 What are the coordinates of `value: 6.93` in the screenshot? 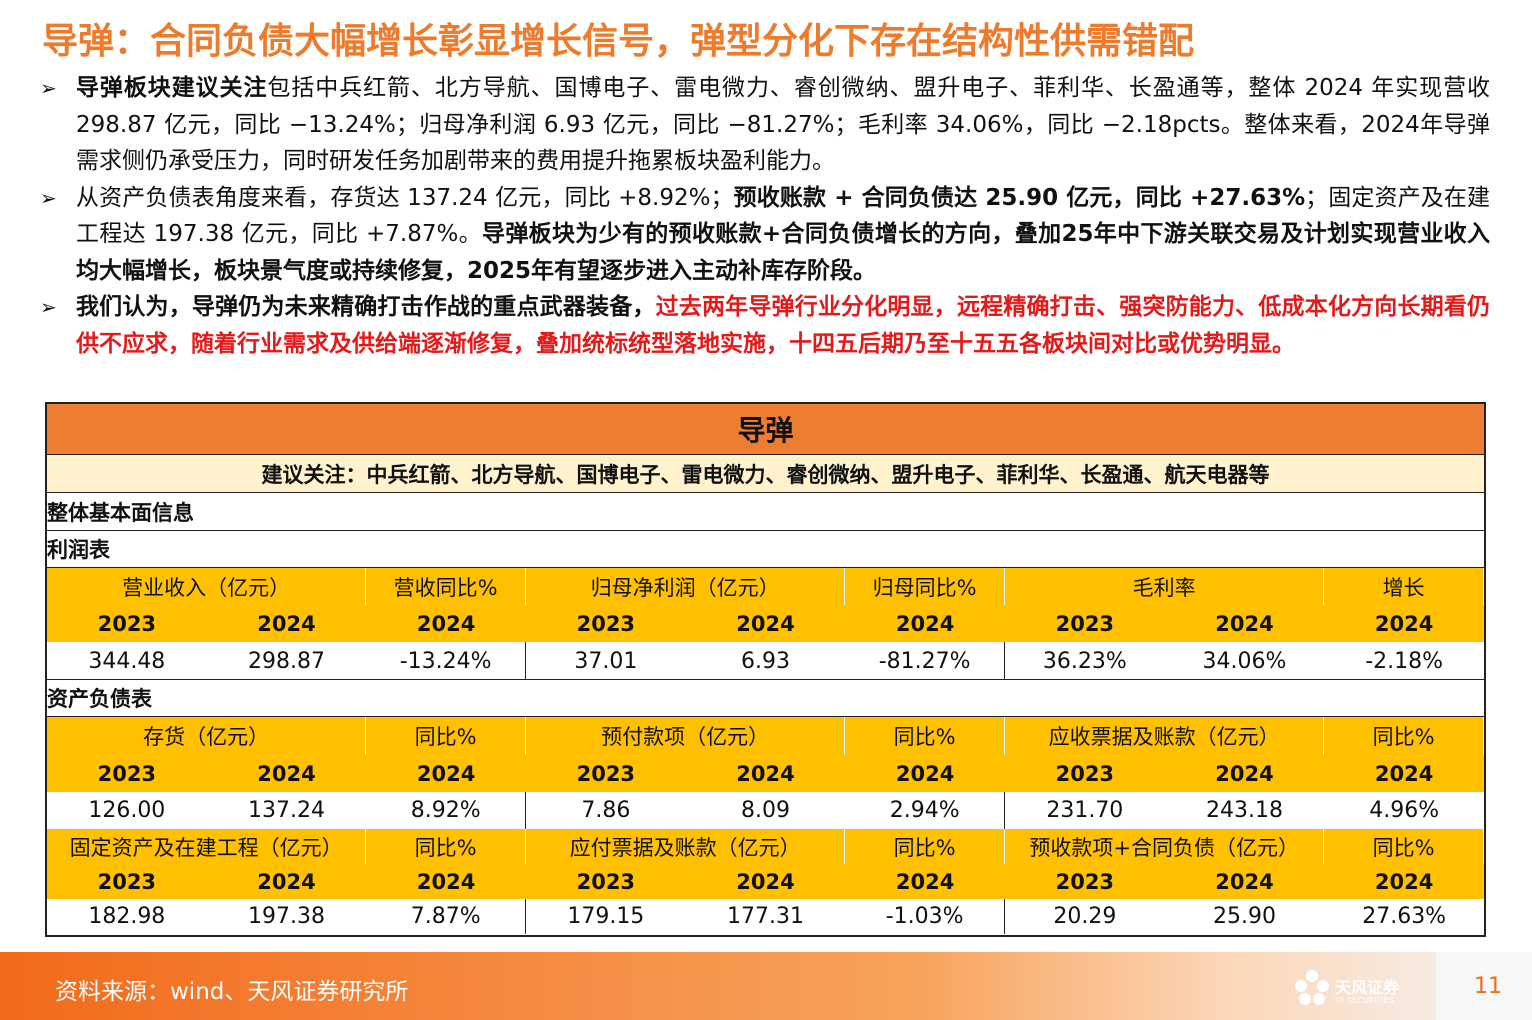 It's located at (765, 661).